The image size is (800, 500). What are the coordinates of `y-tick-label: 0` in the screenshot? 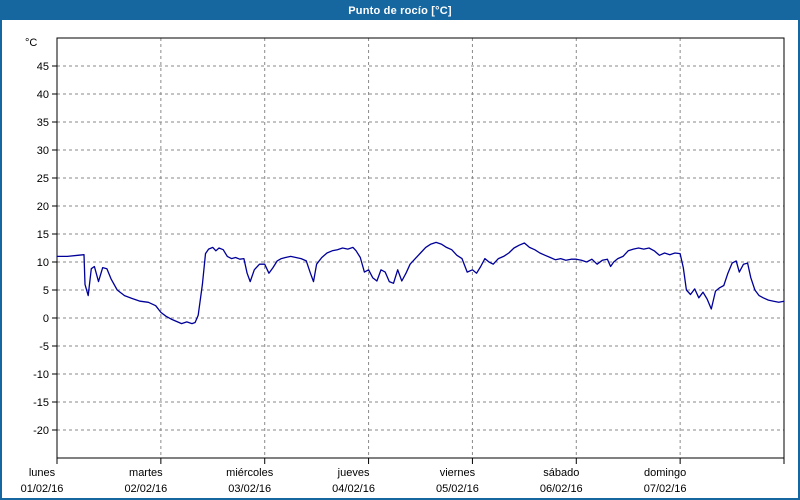 It's located at (46, 319).